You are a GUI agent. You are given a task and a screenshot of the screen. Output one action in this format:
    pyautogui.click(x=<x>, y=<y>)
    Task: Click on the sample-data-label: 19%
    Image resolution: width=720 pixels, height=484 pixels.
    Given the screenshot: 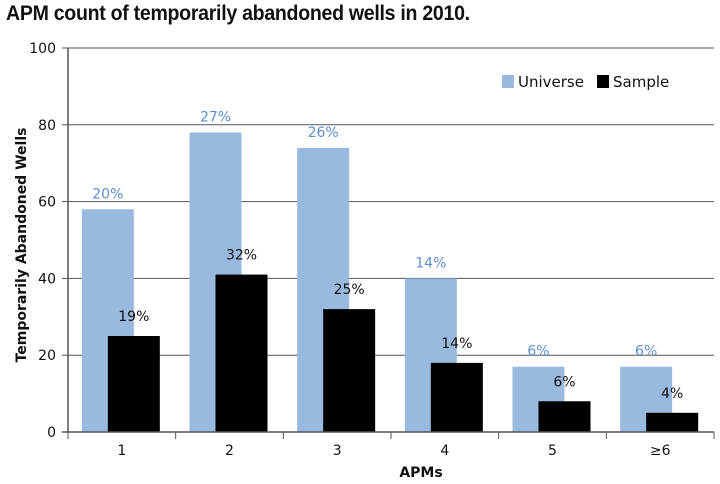 What is the action you would take?
    pyautogui.click(x=133, y=317)
    